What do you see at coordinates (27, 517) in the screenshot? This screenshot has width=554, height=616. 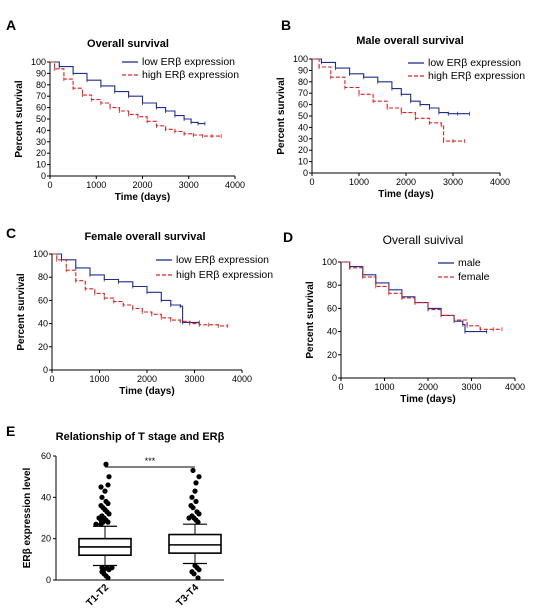 I see `y-axis-label: ERβ expression level` at bounding box center [27, 517].